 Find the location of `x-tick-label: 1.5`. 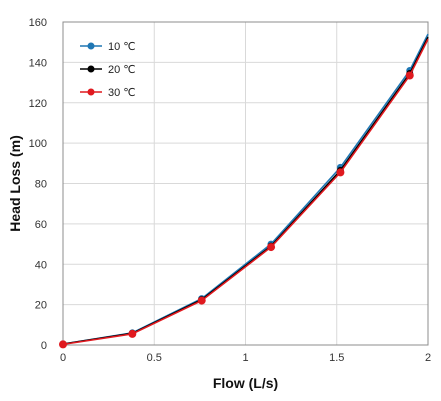

x-tick-label: 1.5 is located at coordinates (336, 358).